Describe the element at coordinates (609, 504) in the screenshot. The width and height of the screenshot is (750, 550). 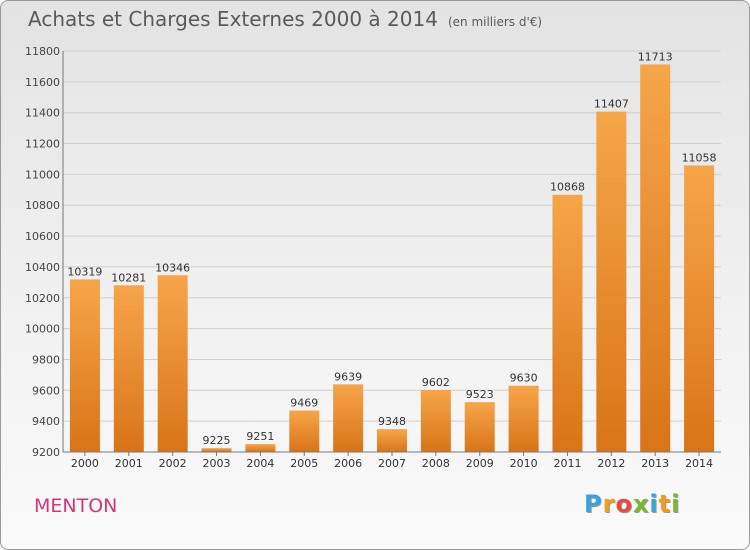
I see `logo-letter: r` at that location.